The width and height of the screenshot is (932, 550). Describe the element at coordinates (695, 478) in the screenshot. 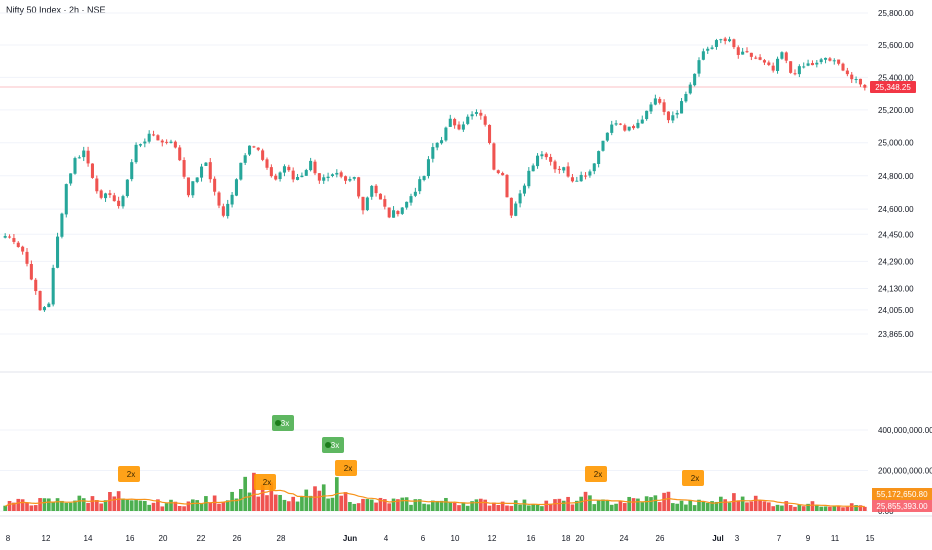

I see `spike-label: 2x` at that location.